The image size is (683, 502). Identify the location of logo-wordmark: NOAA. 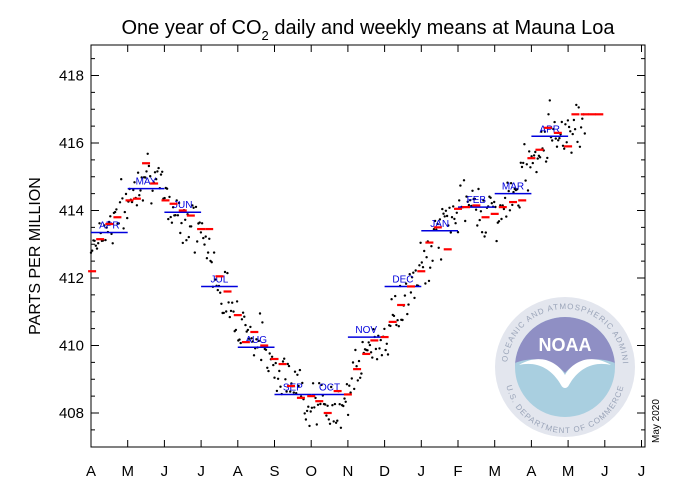
(565, 345).